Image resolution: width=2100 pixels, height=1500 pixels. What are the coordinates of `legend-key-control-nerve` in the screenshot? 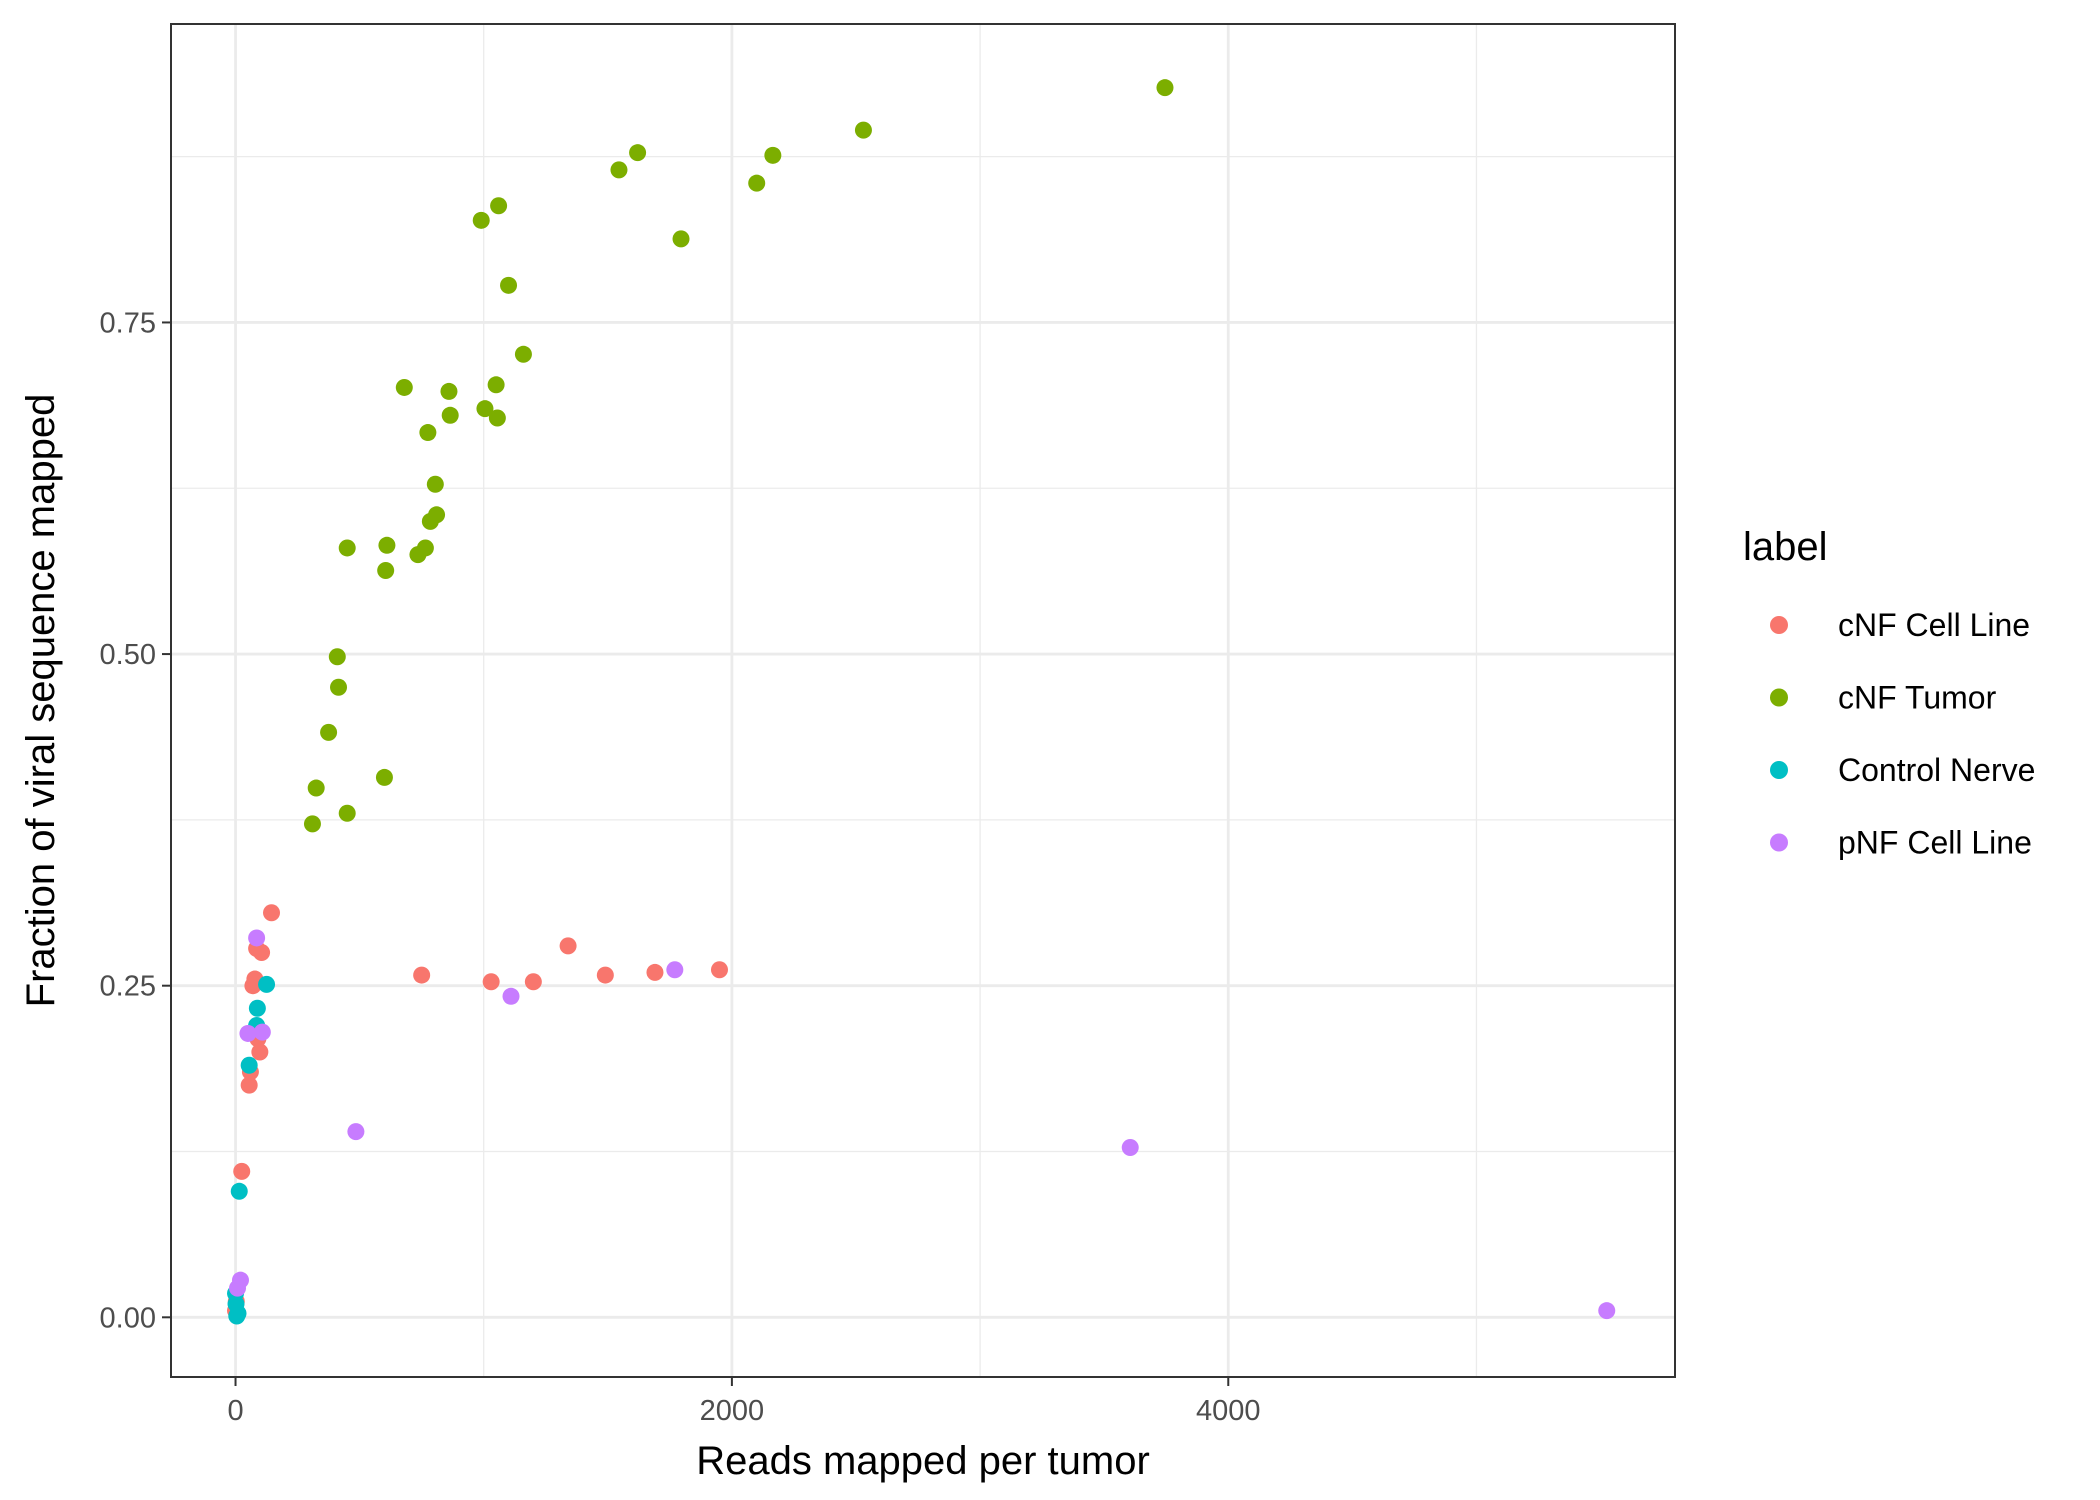 It's located at (1779, 770).